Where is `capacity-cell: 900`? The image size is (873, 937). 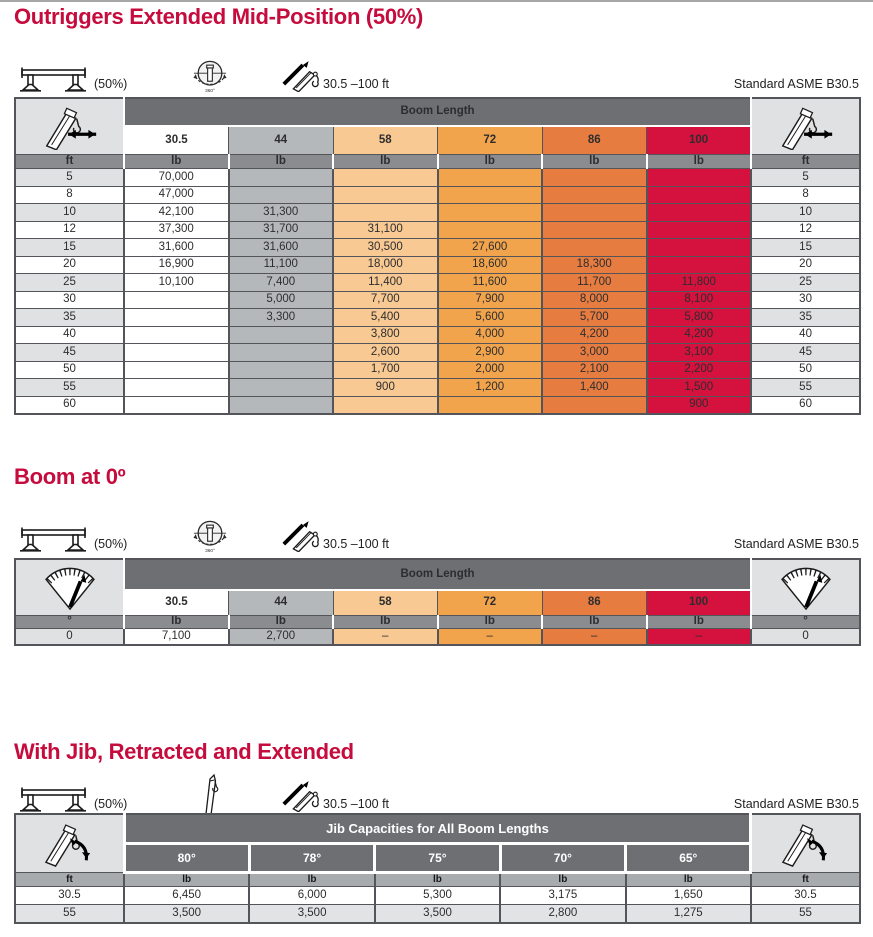 capacity-cell: 900 is located at coordinates (698, 404).